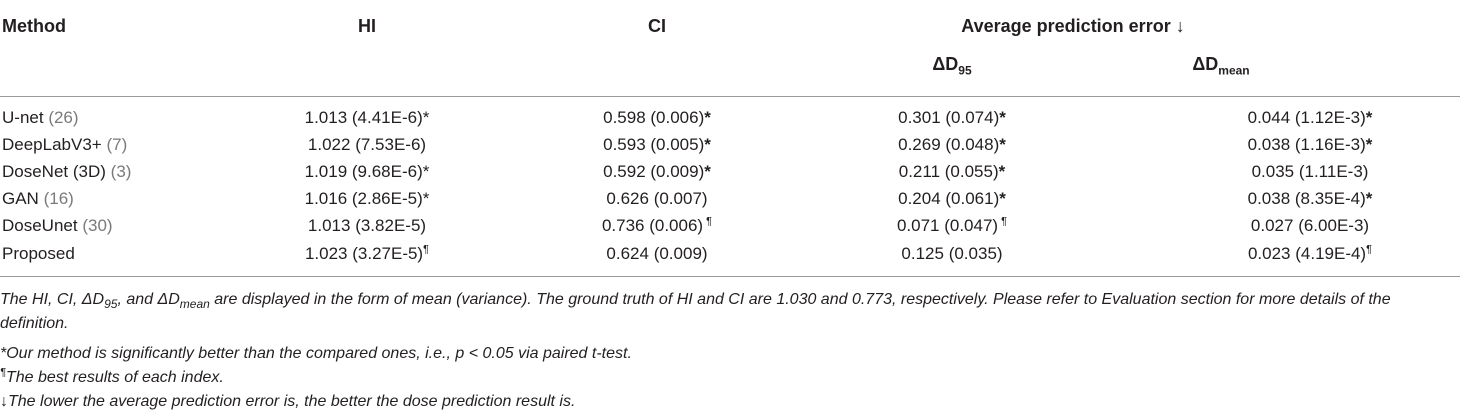 The height and width of the screenshot is (414, 1460). I want to click on cell-value: 0.736 (0.006), so click(652, 225).